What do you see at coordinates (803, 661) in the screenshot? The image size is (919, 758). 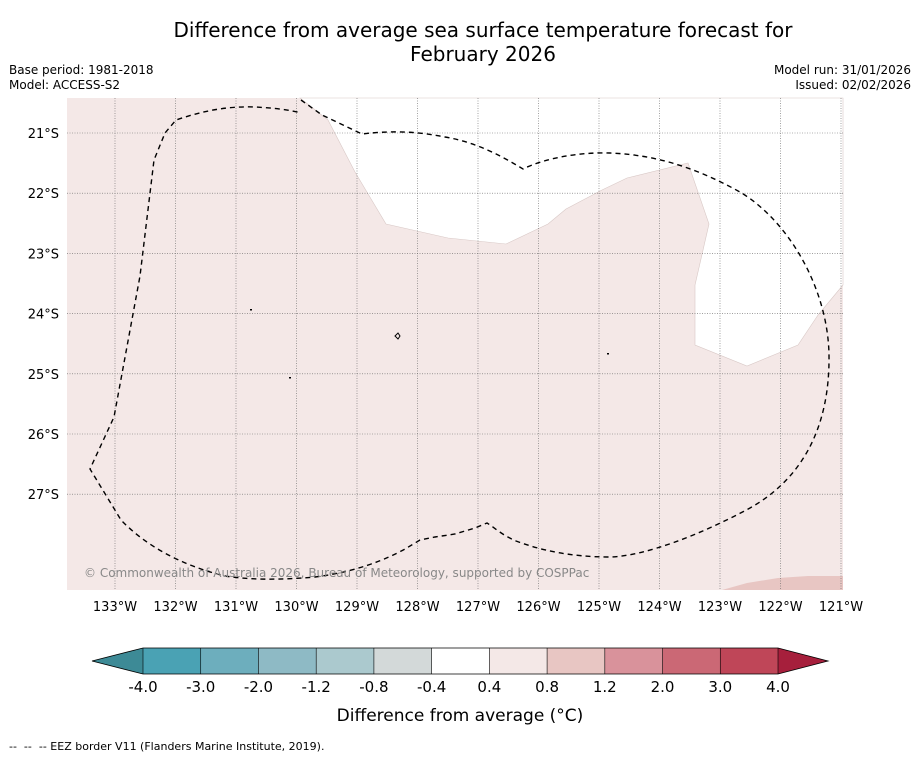 I see `colorbar-over-arrow` at bounding box center [803, 661].